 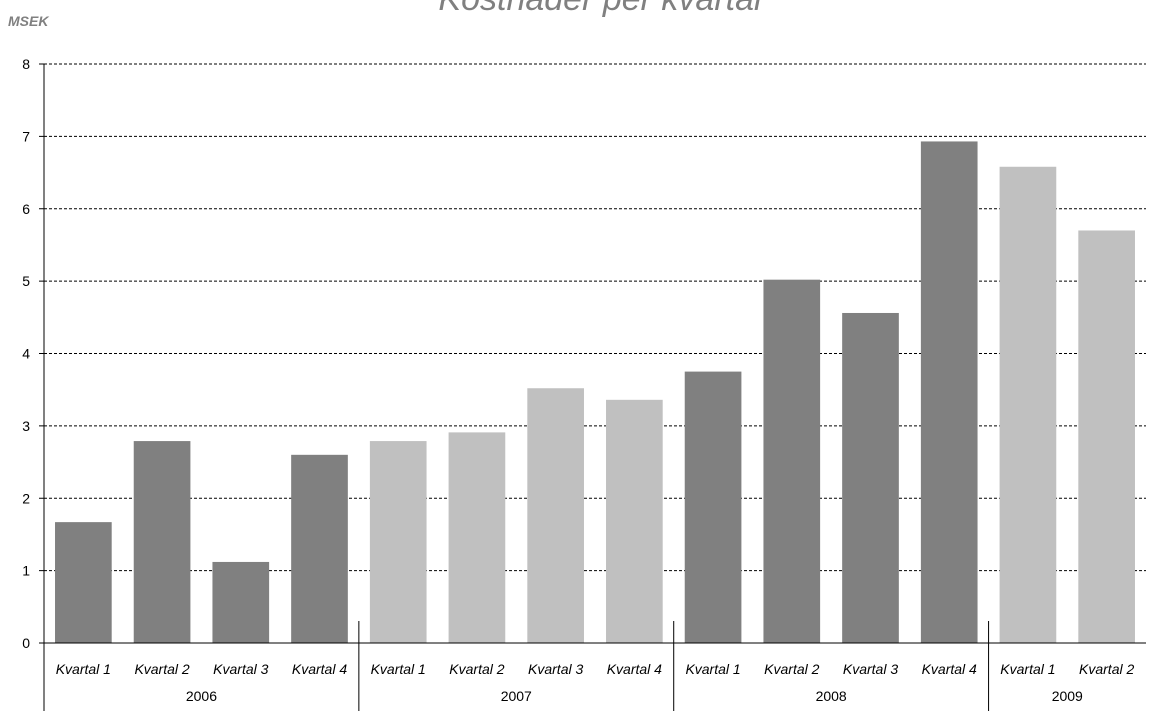 I want to click on x-tick-label-2007-3: Kvartal 3, so click(x=555, y=669).